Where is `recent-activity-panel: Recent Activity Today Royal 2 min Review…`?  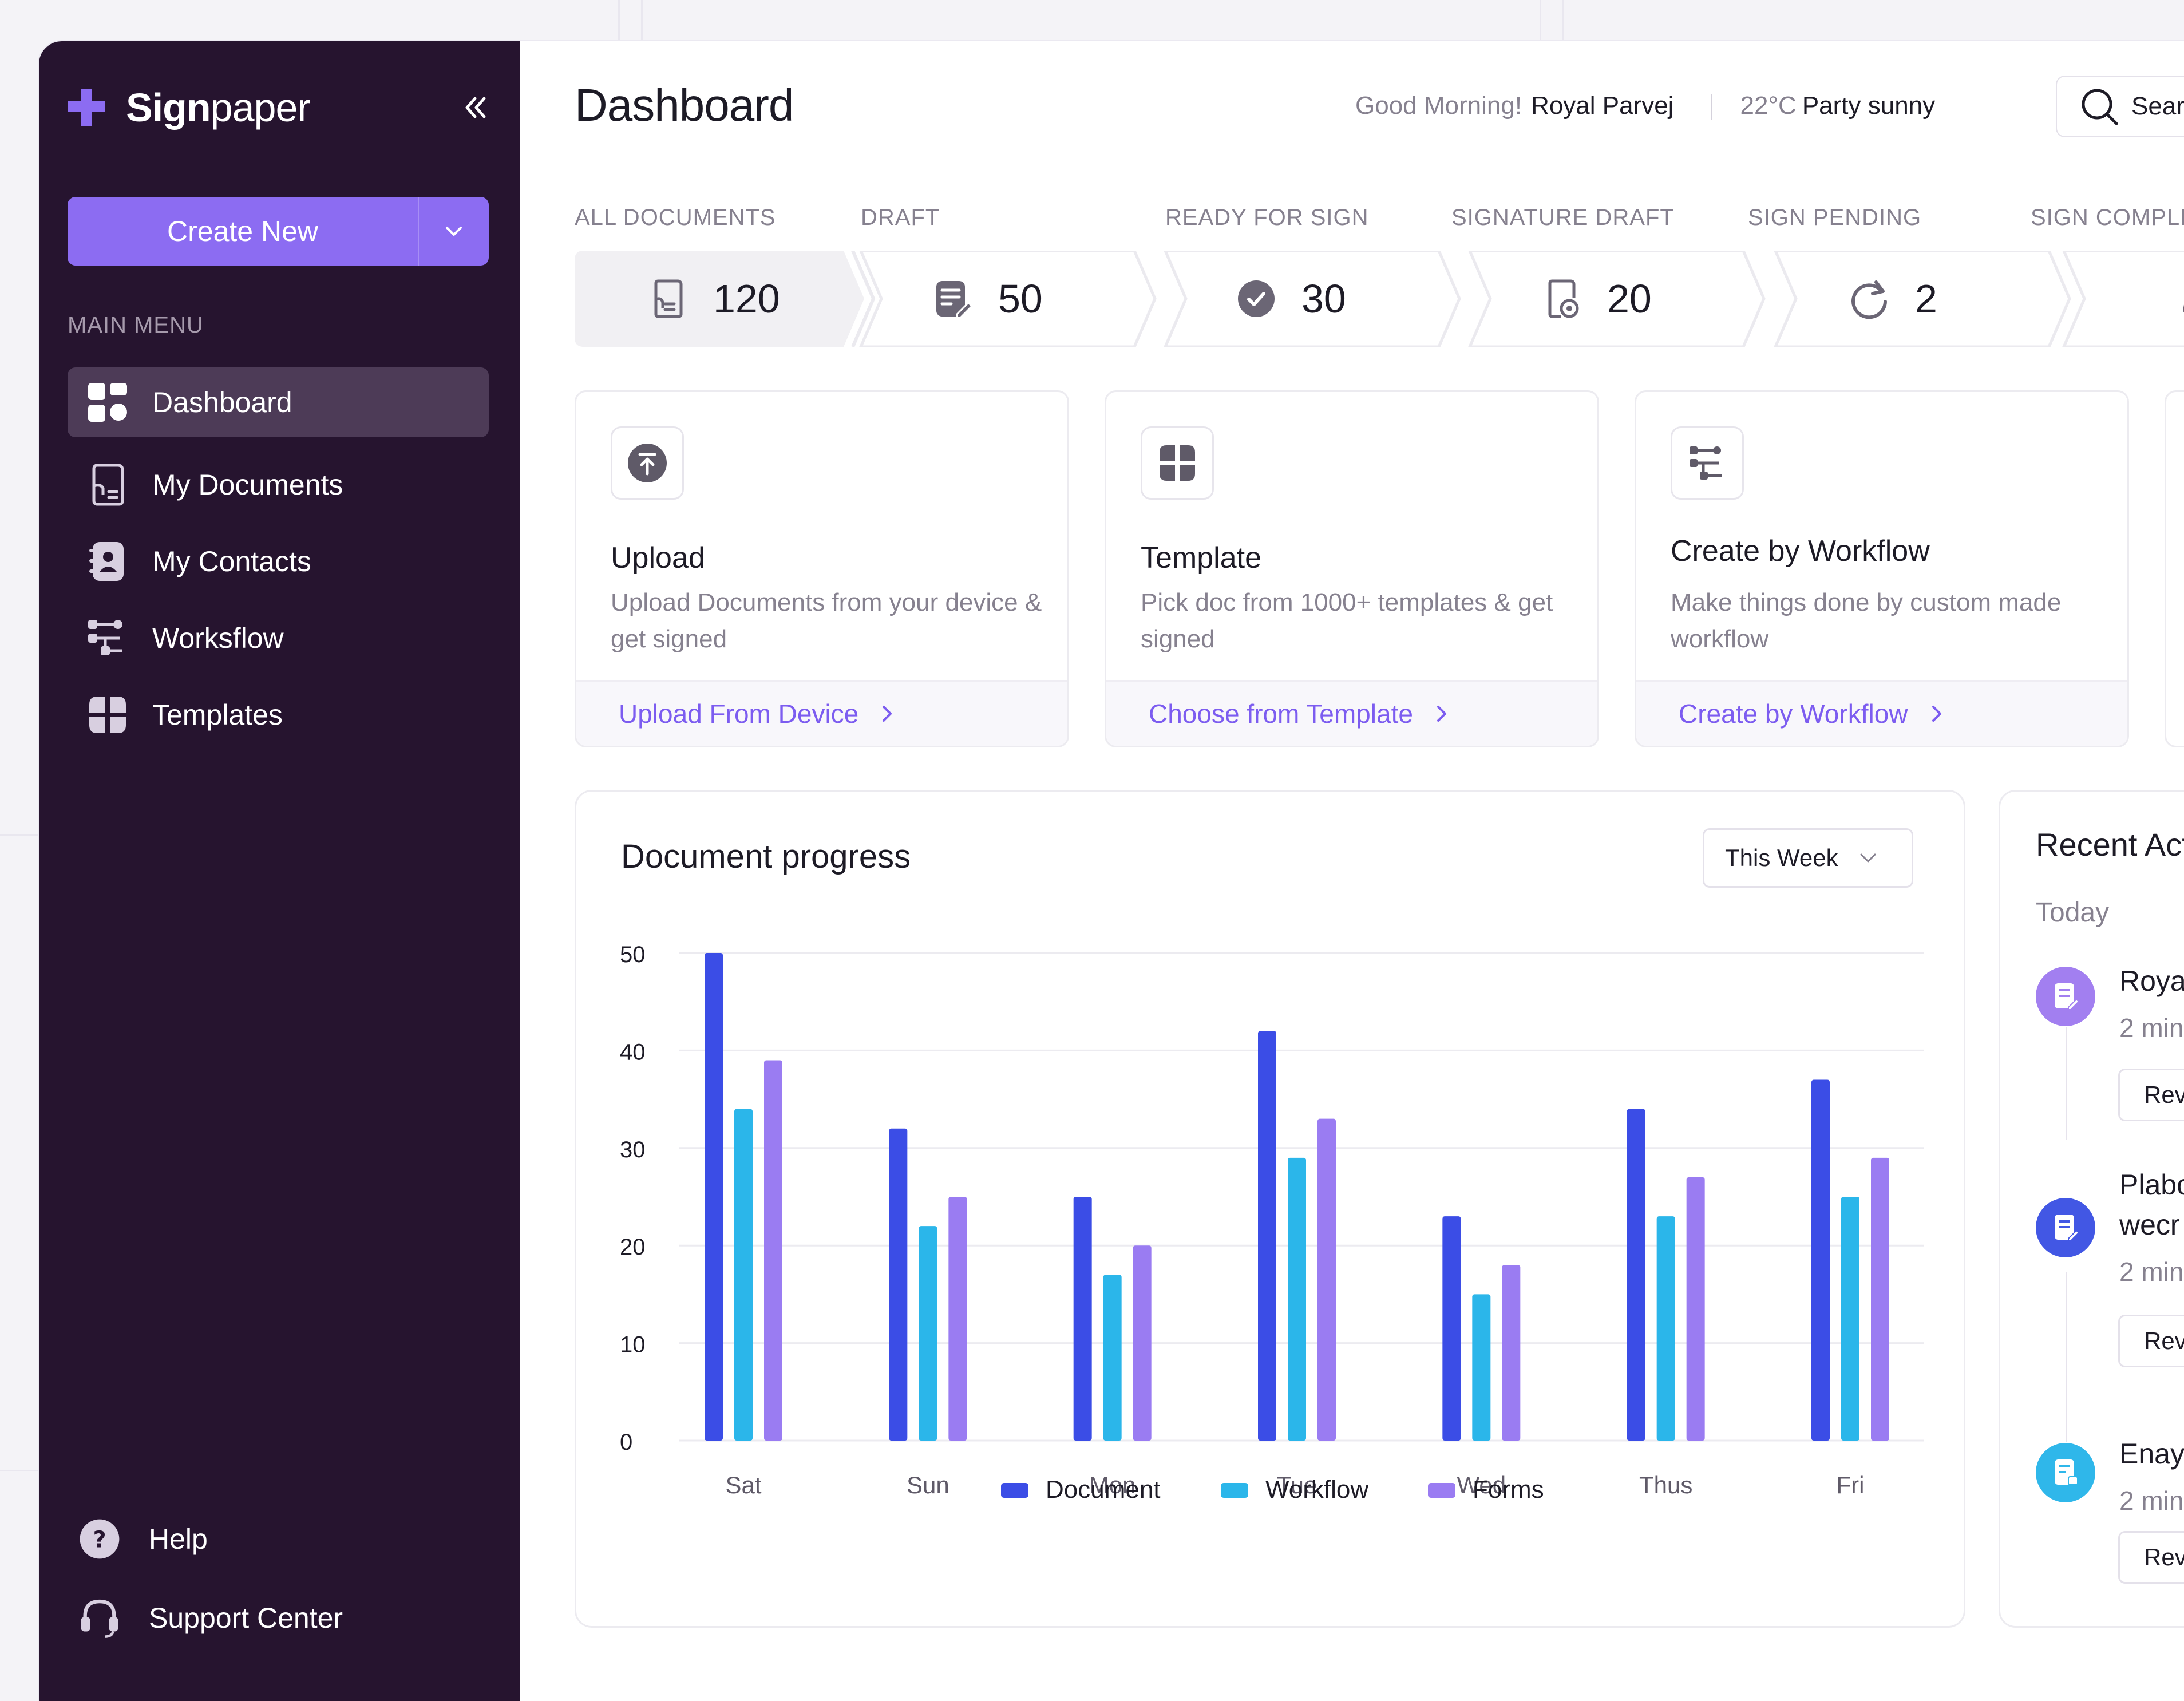 recent-activity-panel: Recent Activity Today Royal 2 min Review… is located at coordinates (2091, 1209).